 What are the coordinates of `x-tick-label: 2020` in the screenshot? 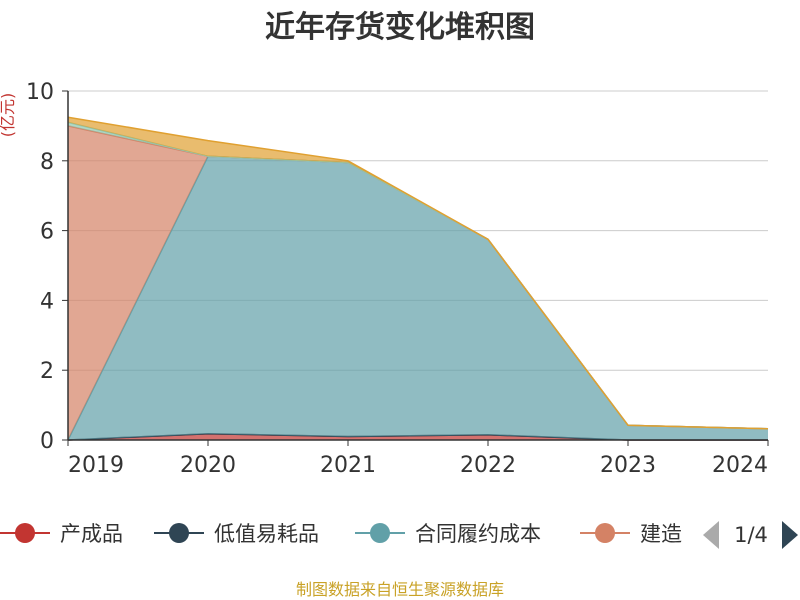 It's located at (208, 465).